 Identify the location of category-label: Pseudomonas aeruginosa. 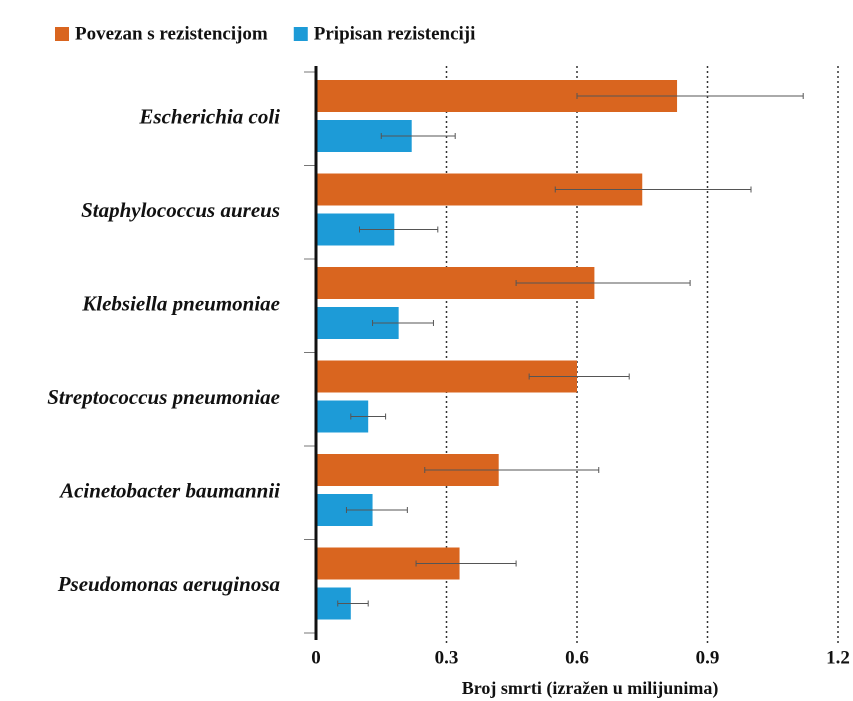
(168, 584).